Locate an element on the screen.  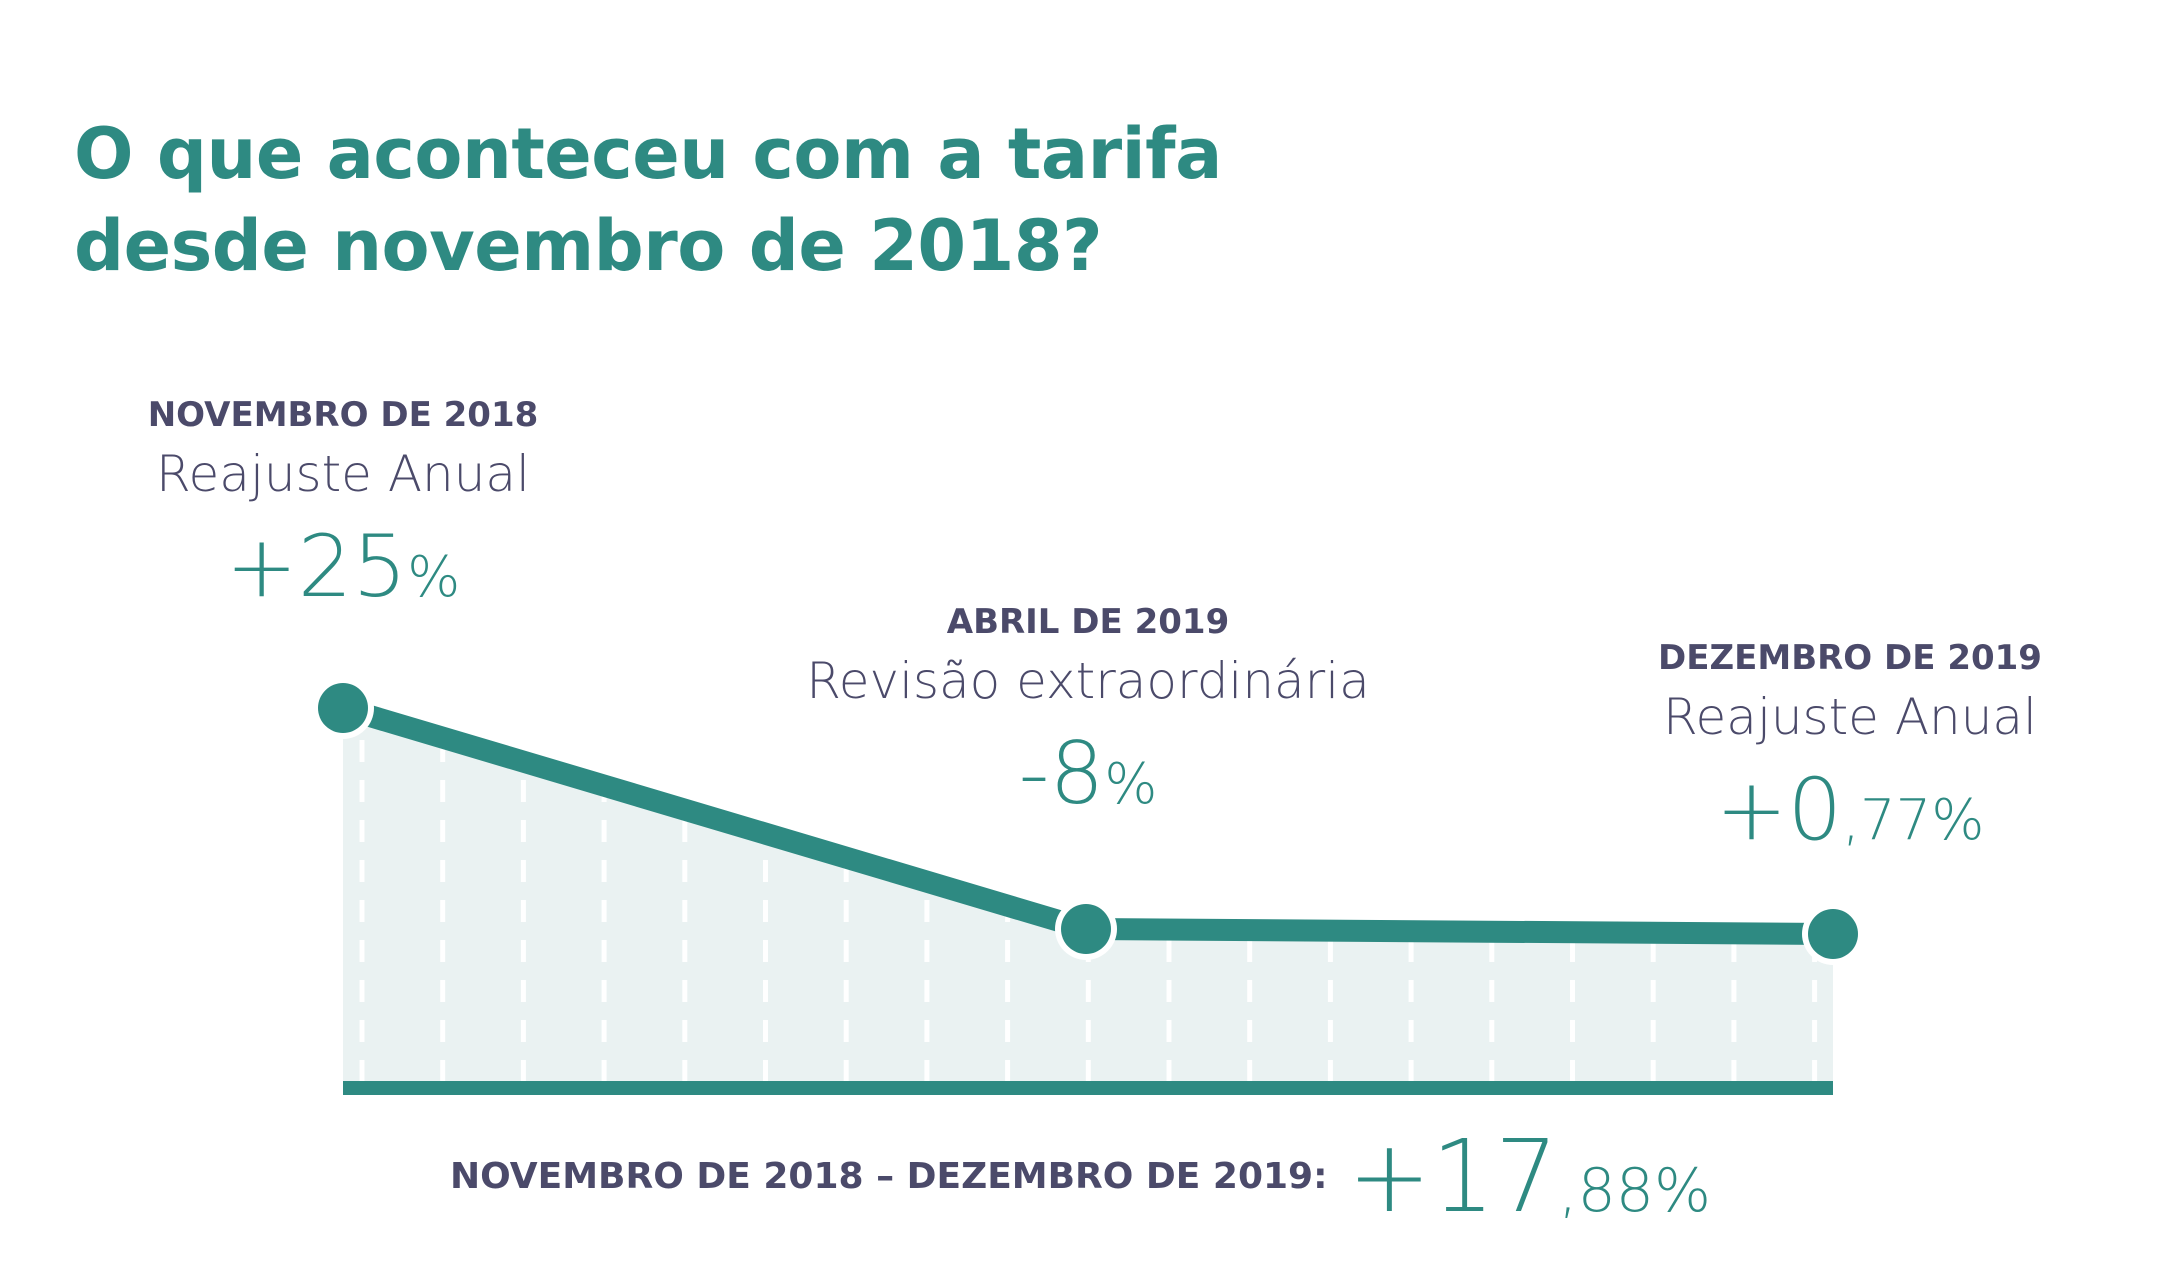
point-event: Revisão extraordinária is located at coordinates (1088, 681).